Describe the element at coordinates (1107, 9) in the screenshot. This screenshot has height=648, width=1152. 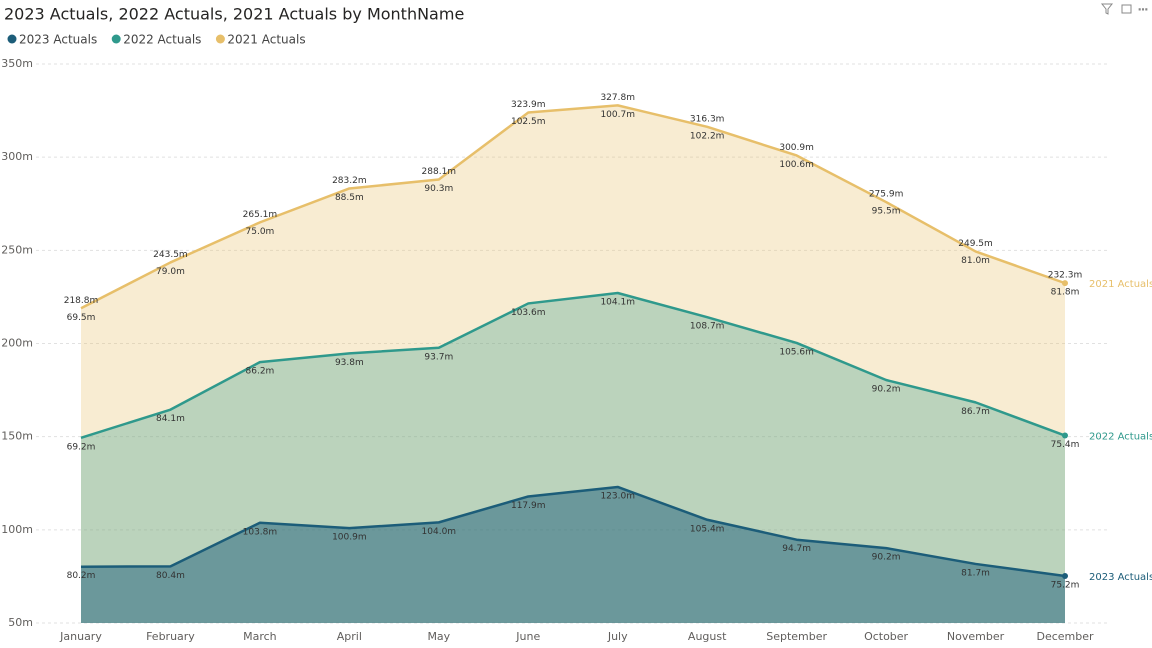
I see `filter-icon` at that location.